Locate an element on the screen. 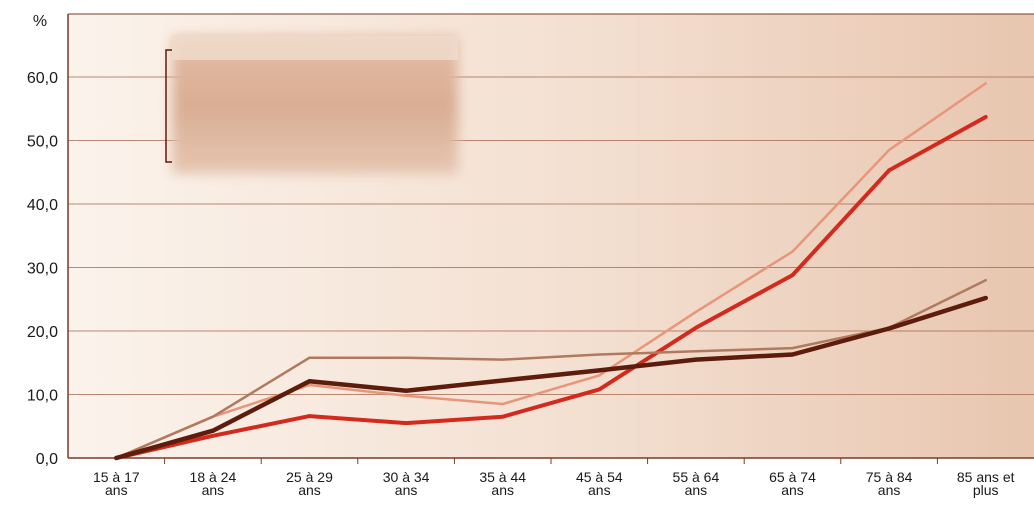  legend is located at coordinates (311, 105).